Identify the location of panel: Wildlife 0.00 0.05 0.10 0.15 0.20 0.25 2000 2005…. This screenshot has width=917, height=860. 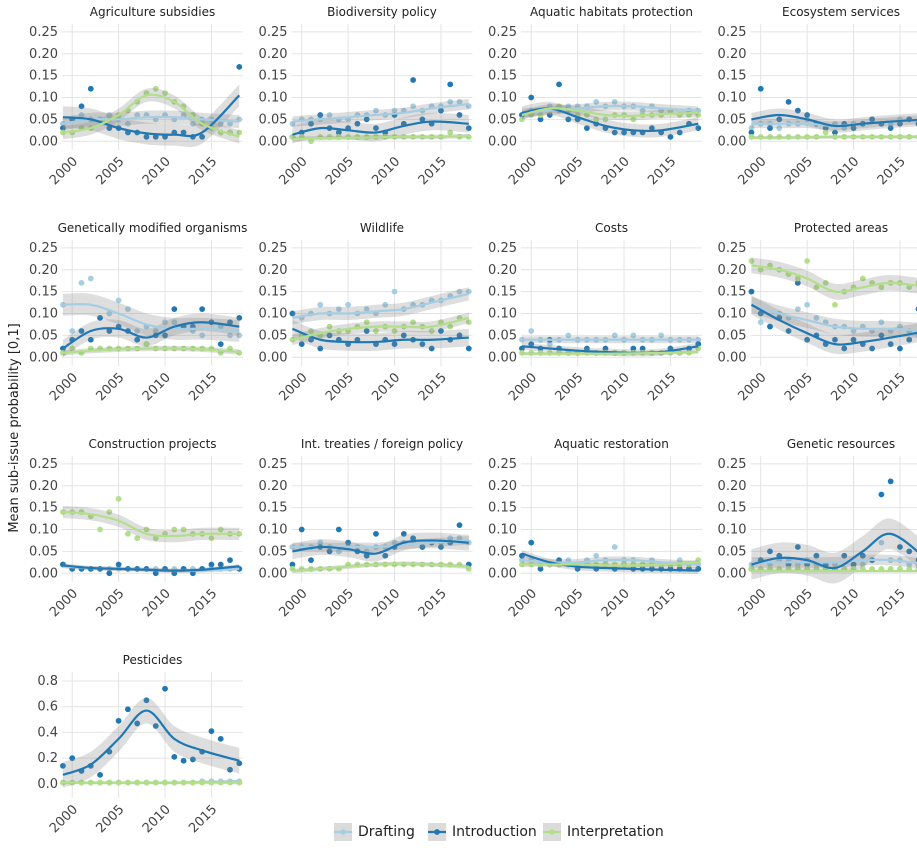
(366, 312).